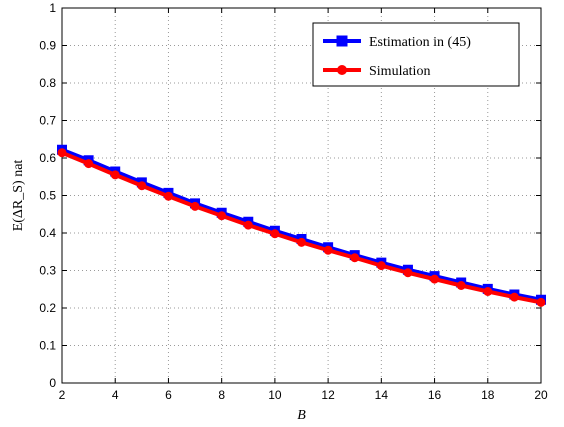 The height and width of the screenshot is (427, 564). Describe the element at coordinates (488, 395) in the screenshot. I see `x-tick-label: 18` at that location.